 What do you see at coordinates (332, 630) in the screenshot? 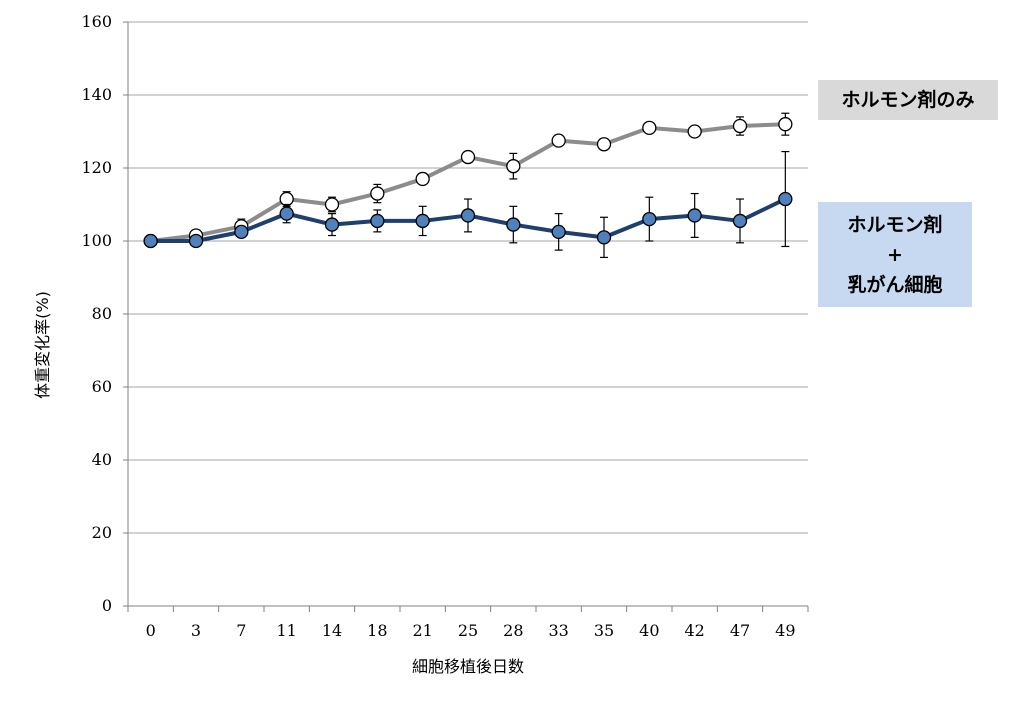
I see `x-tick-label: 14` at bounding box center [332, 630].